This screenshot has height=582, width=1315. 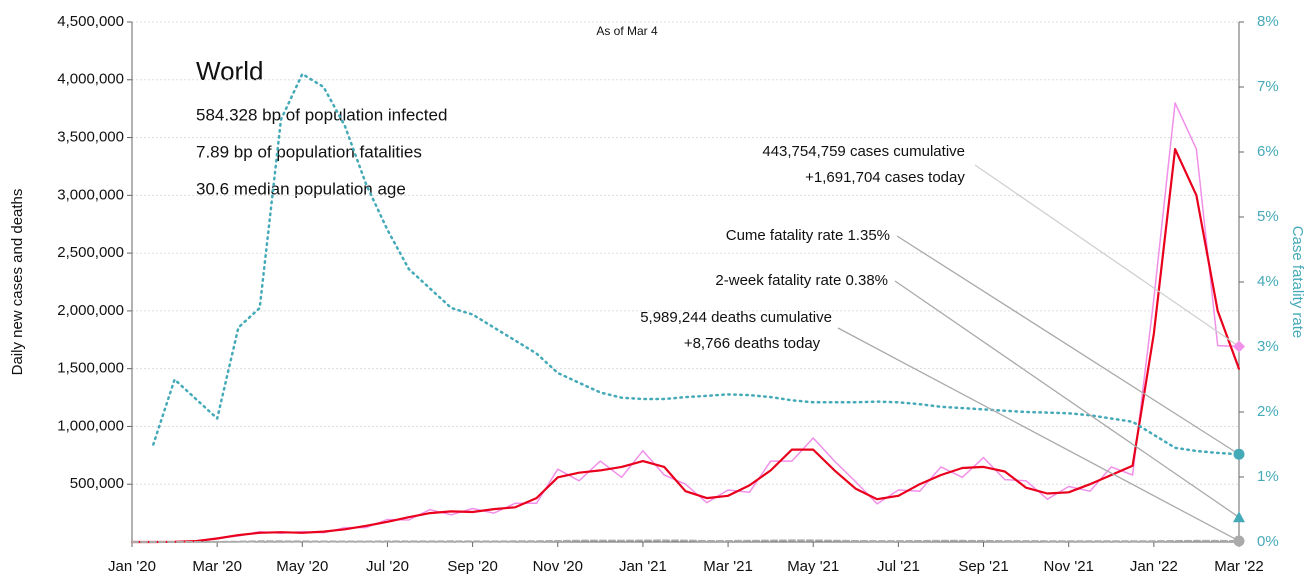 I want to click on annotation-text: Cume fatality rate 1.35%, so click(x=808, y=235).